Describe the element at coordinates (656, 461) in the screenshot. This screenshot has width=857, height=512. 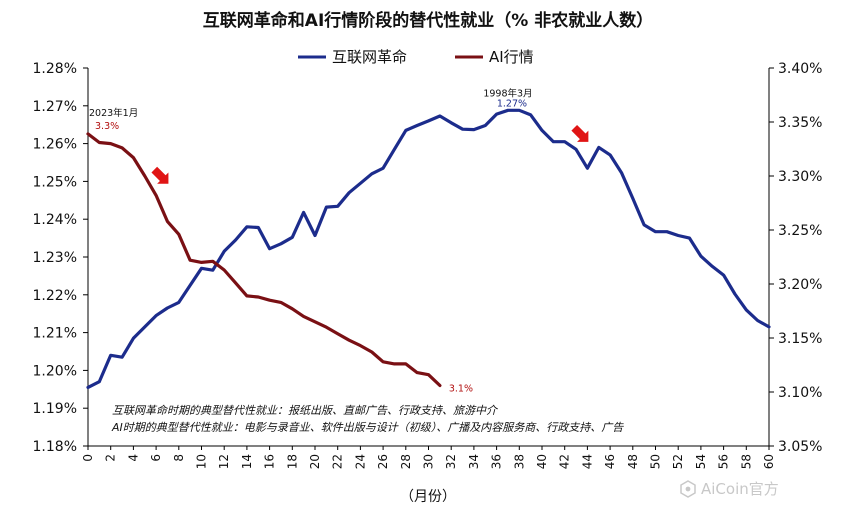
I see `x-tick-label: 50` at that location.